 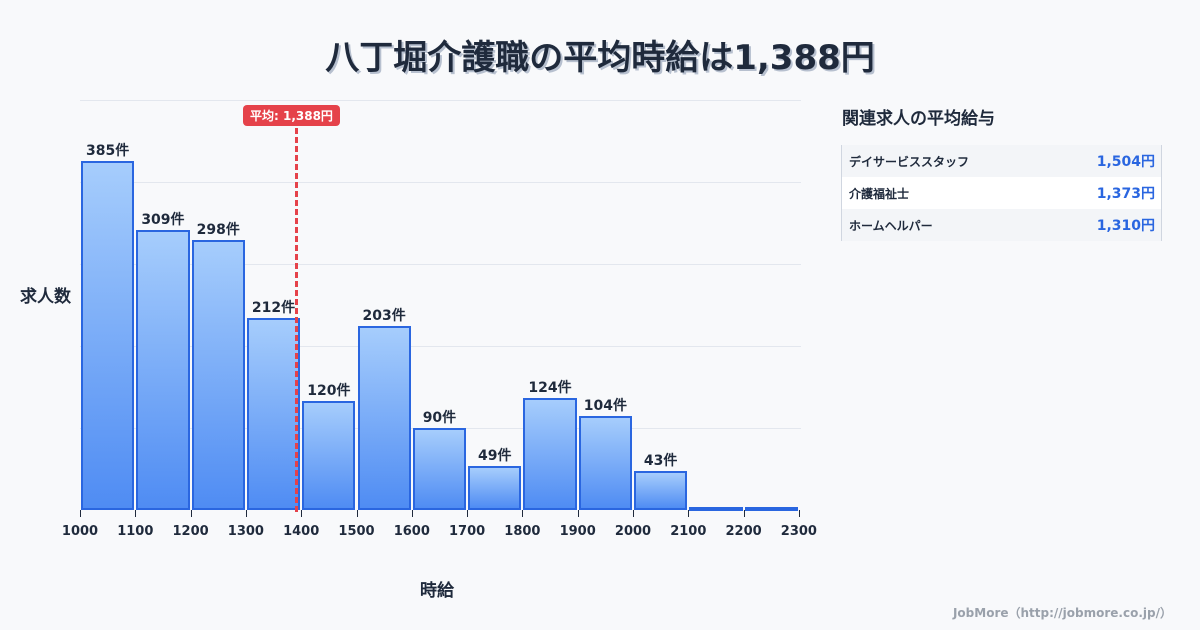 I want to click on x-tick-label: 1600, so click(x=411, y=531).